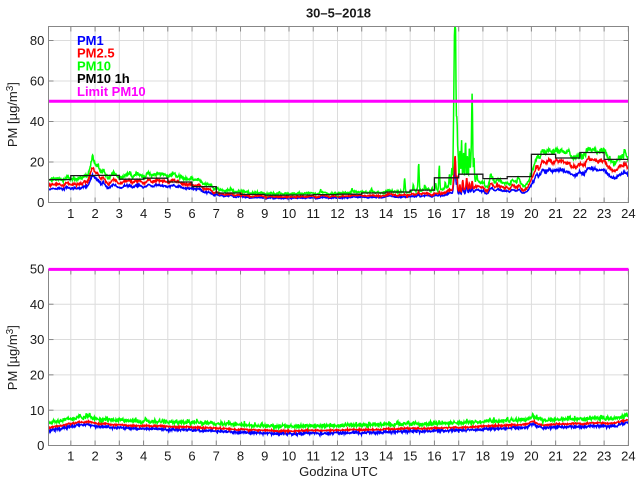 Image resolution: width=640 pixels, height=480 pixels. I want to click on svg-text: Godzina UTC, so click(338, 471).